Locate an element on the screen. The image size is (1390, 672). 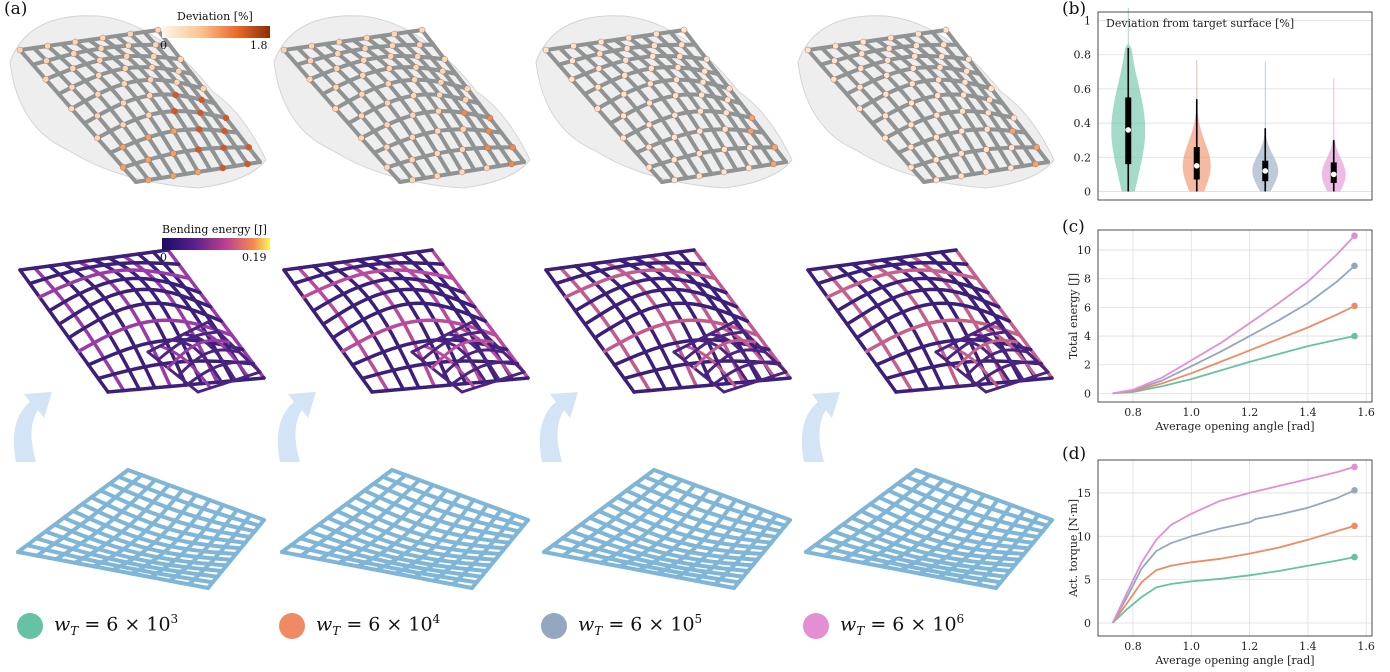
panel-label-a: (a) is located at coordinates (16, 9).